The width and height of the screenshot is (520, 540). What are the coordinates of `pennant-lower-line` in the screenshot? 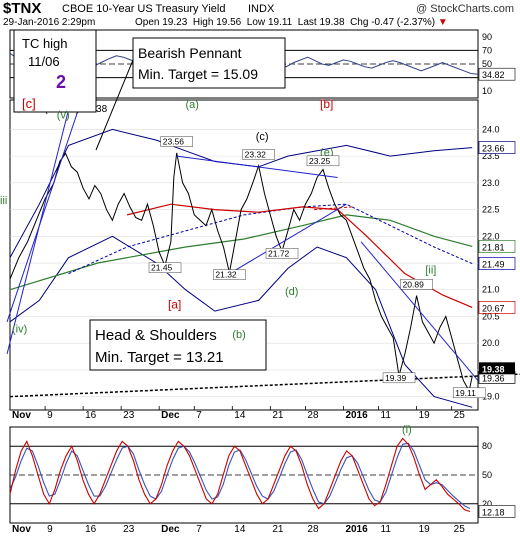 It's located at (288, 239).